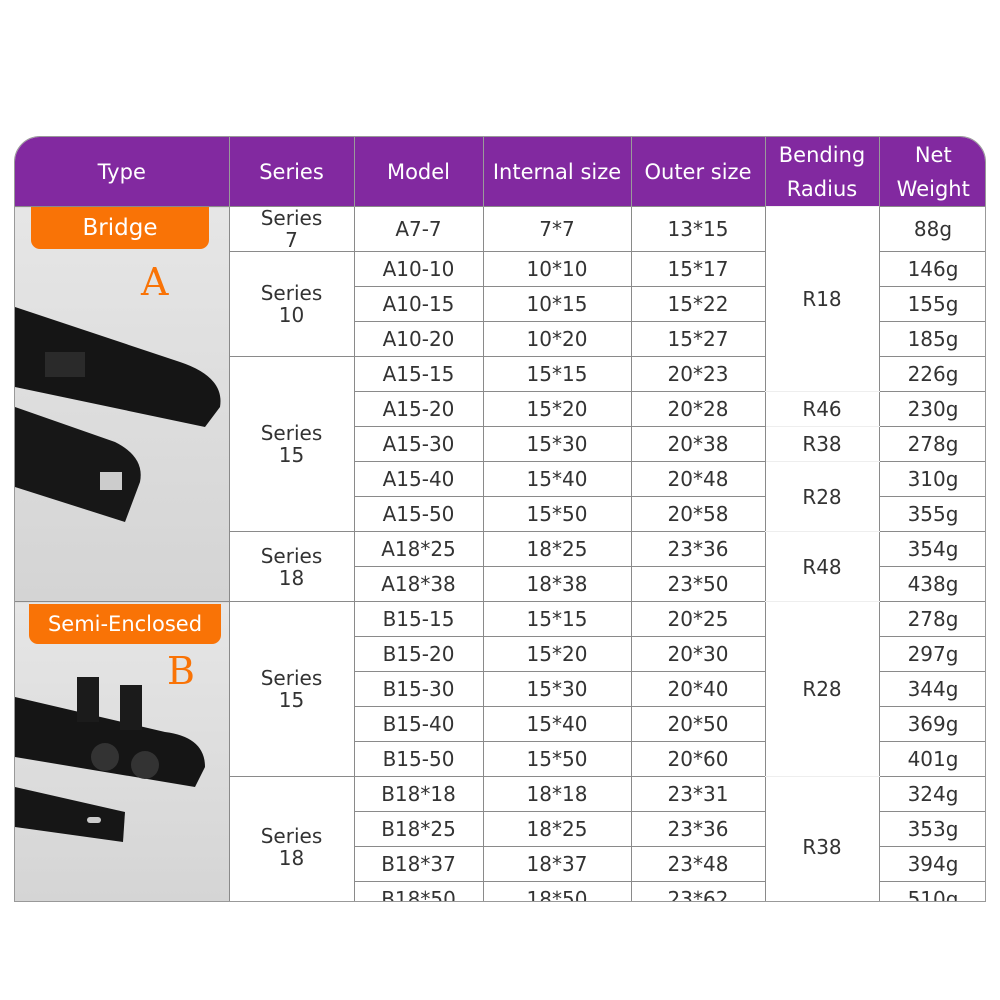 This screenshot has height=1000, width=1000. Describe the element at coordinates (418, 374) in the screenshot. I see `model-cell: A15-15` at that location.